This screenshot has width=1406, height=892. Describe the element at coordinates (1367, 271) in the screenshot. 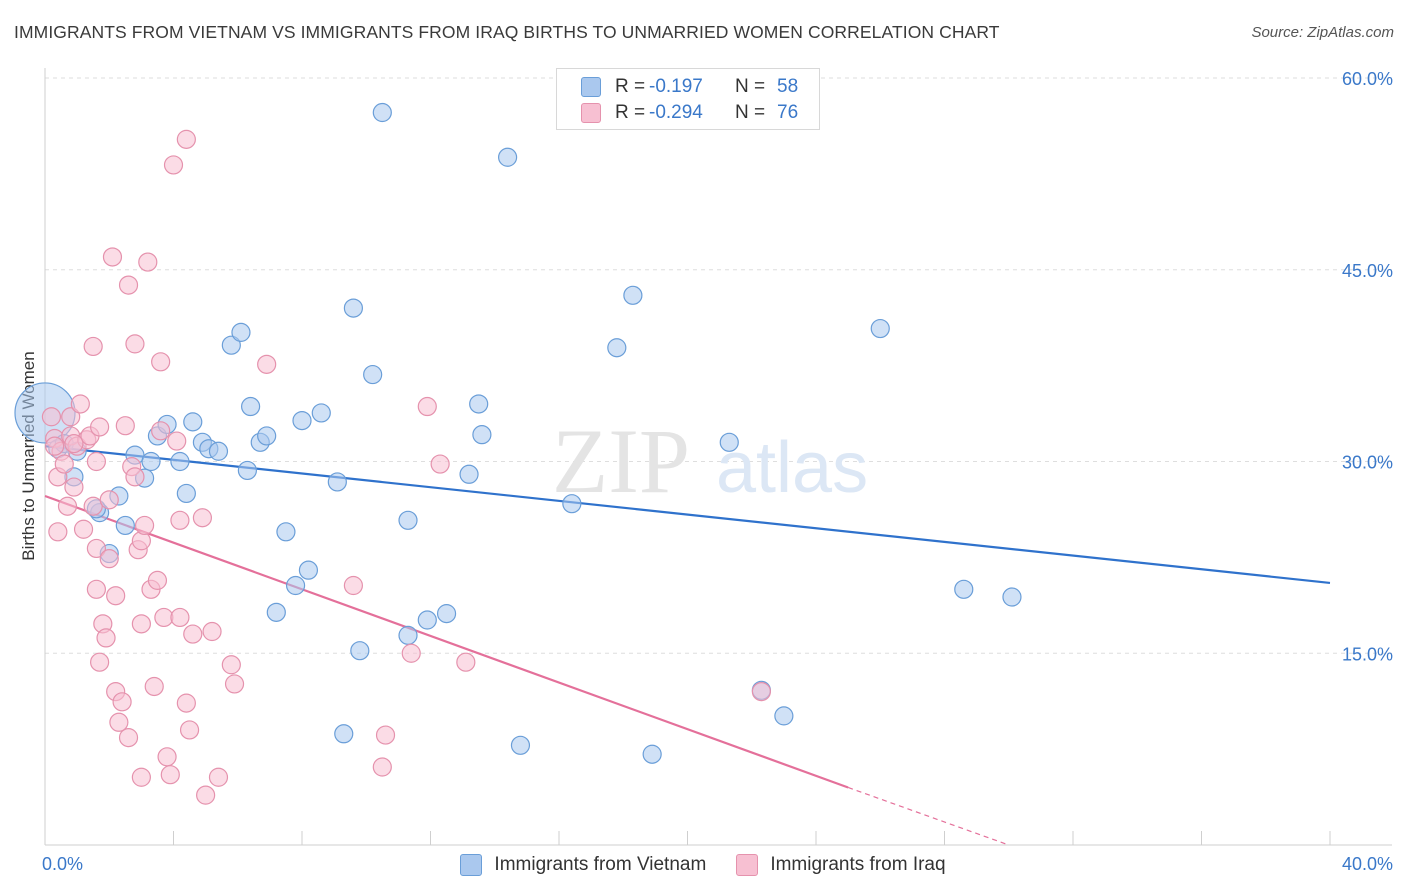

I see `y-tick-label: 45.0%` at that location.